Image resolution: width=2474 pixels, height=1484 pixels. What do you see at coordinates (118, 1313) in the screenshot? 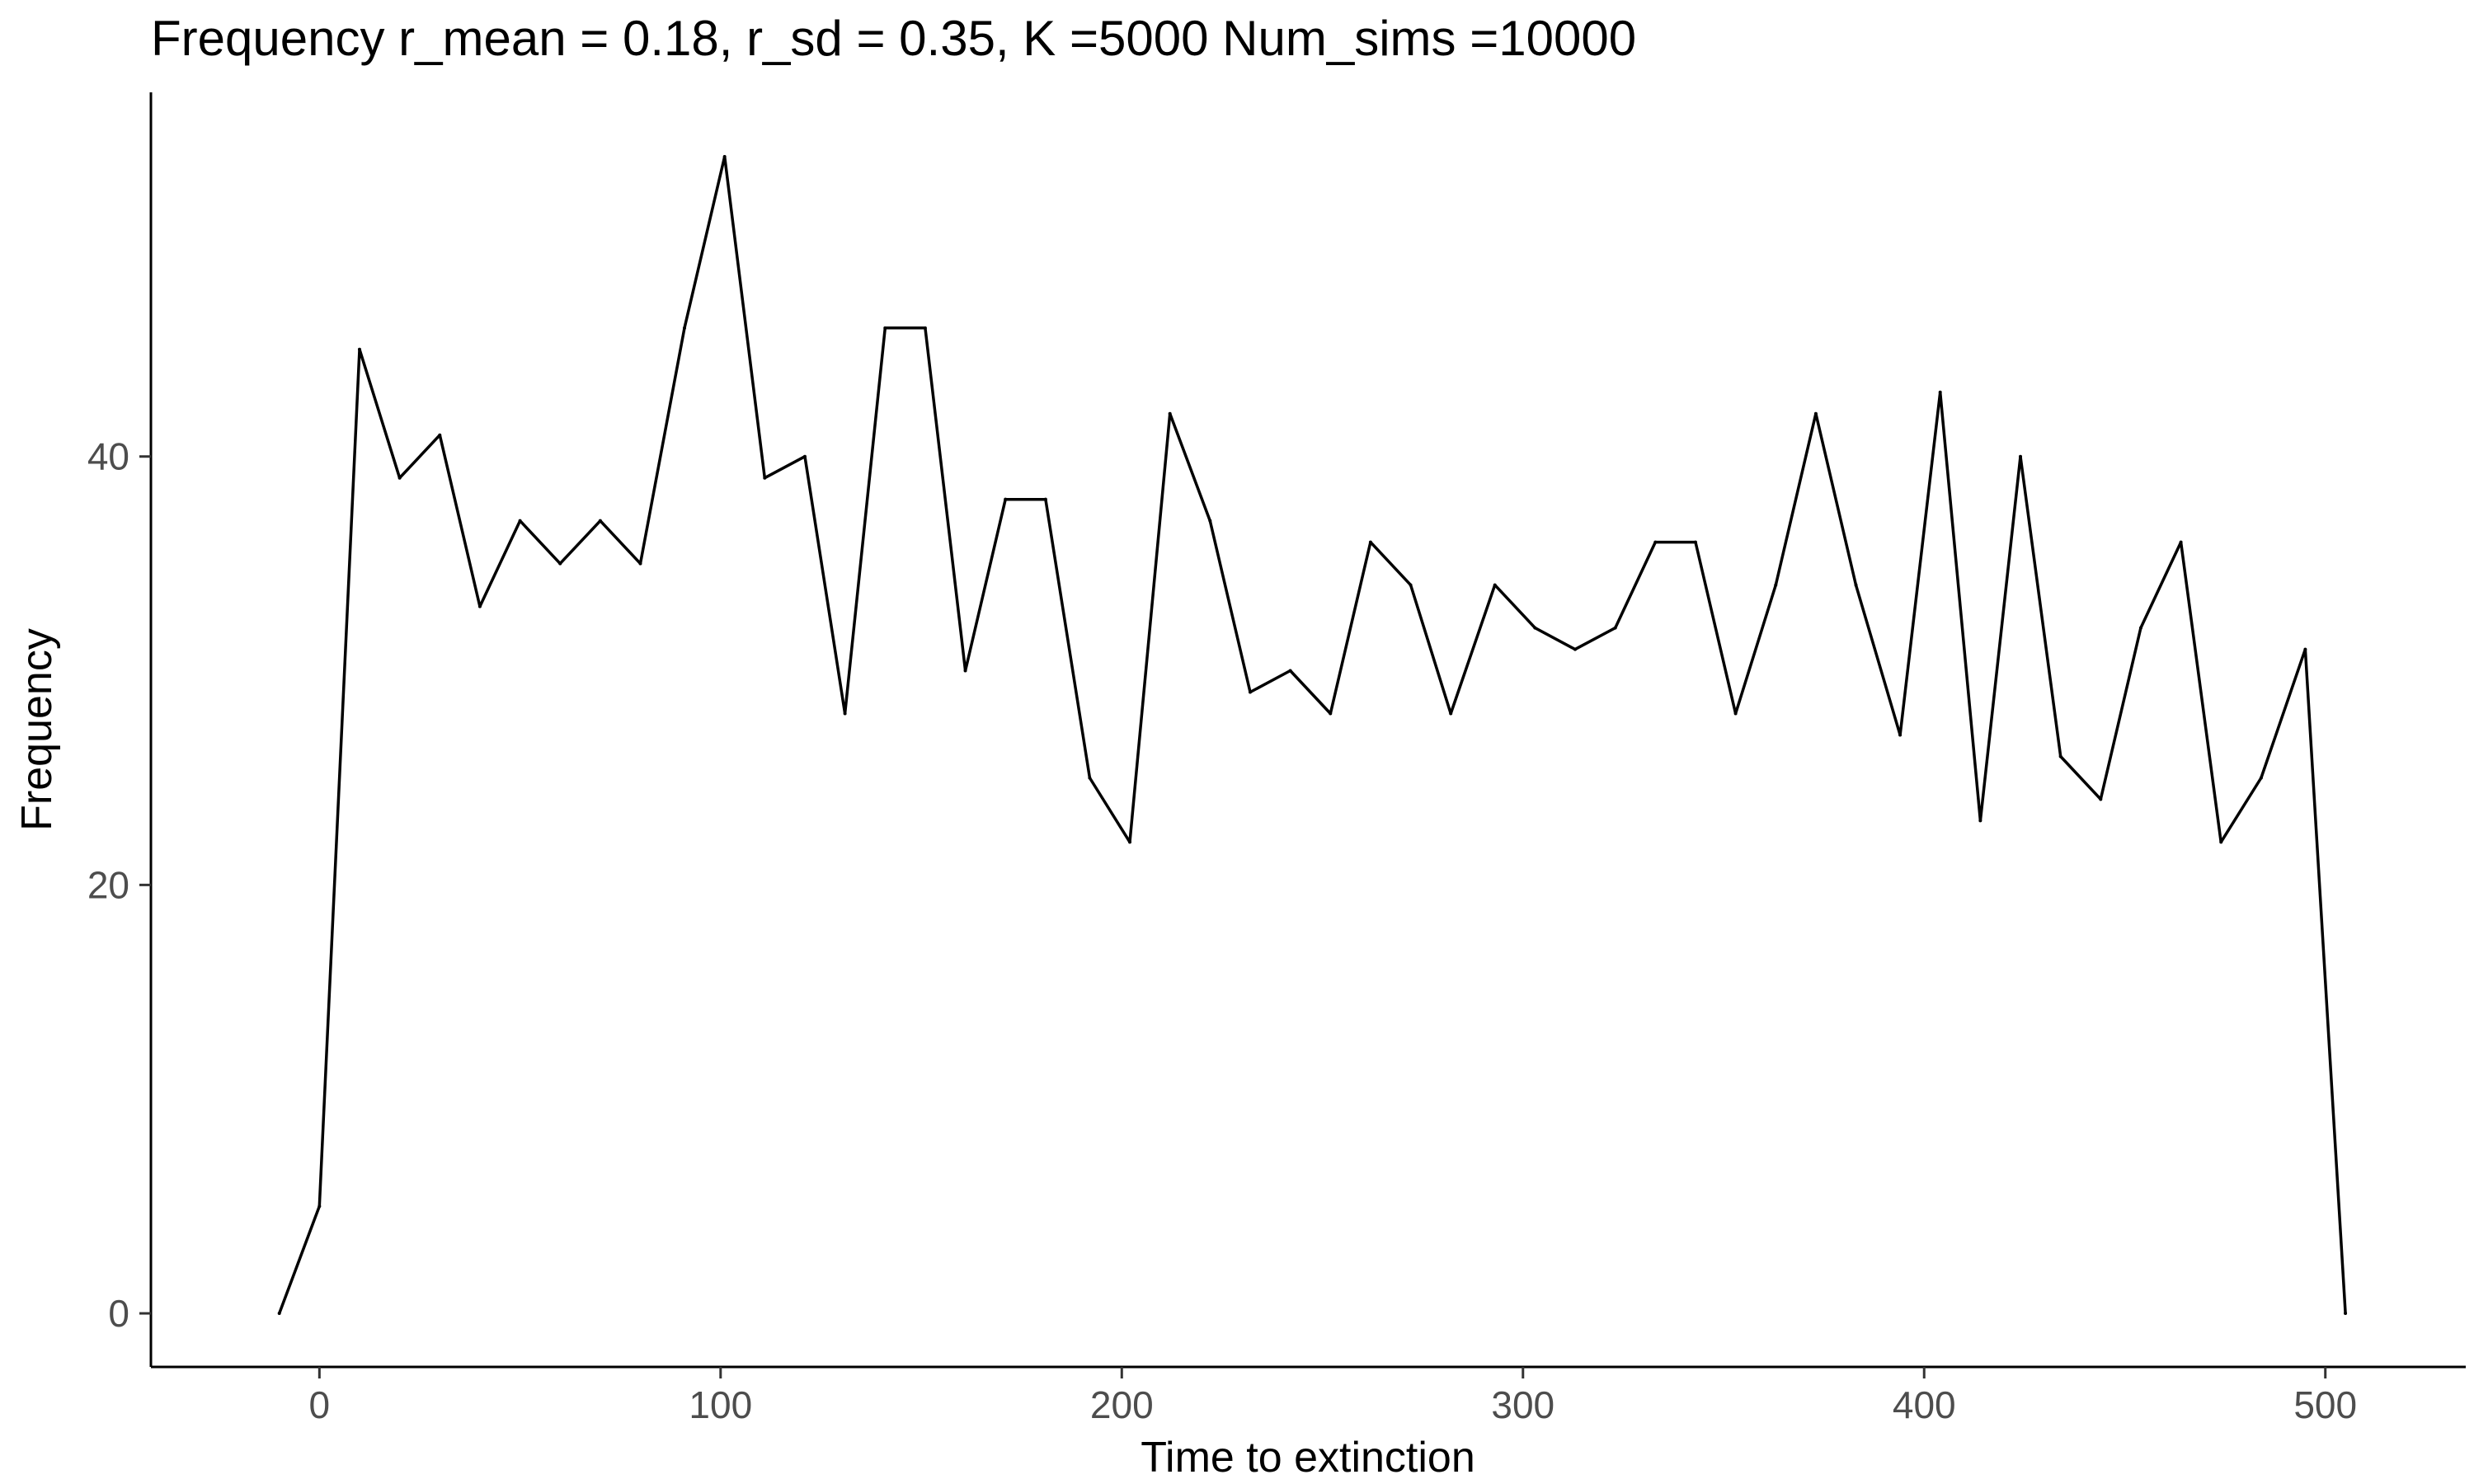
I see `y-tick-label: 0` at bounding box center [118, 1313].